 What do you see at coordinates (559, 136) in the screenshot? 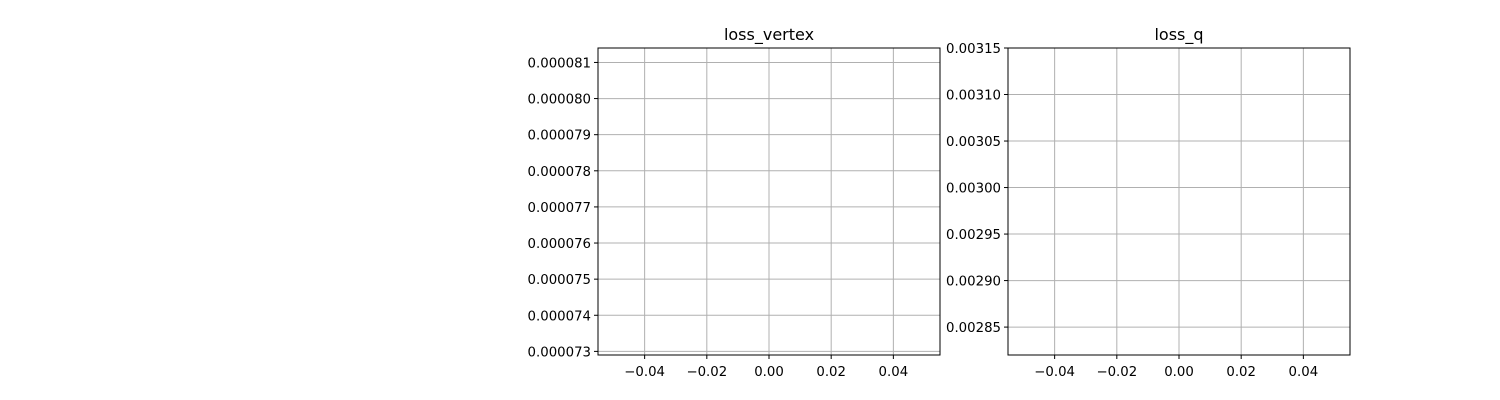
I see `y-tick-label: 0.000079` at bounding box center [559, 136].